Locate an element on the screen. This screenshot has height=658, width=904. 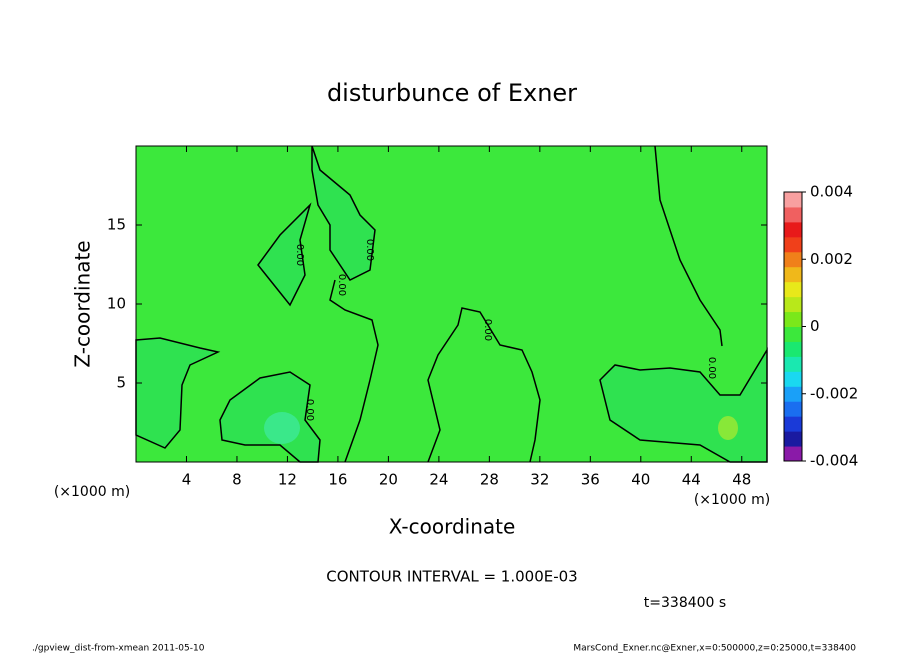
x-tick-label: 32 is located at coordinates (539, 480).